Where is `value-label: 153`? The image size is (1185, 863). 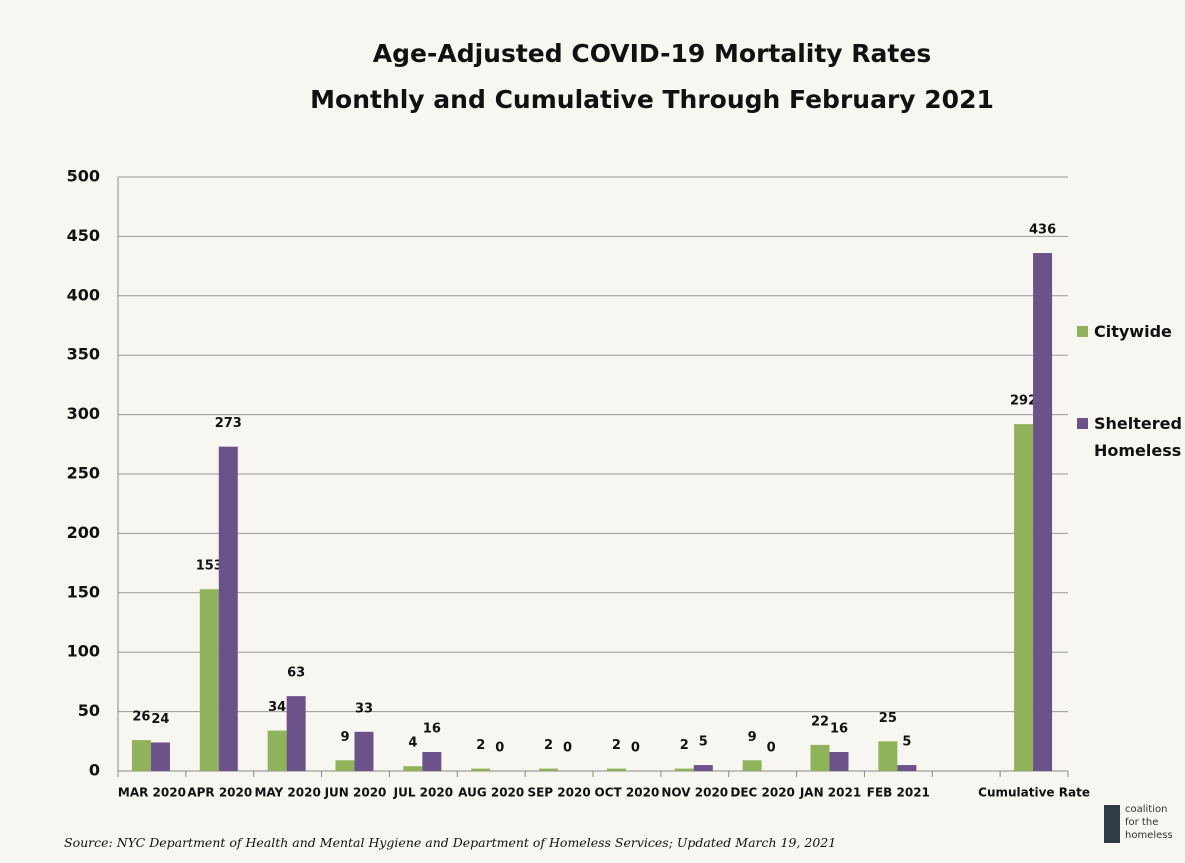 value-label: 153 is located at coordinates (209, 566).